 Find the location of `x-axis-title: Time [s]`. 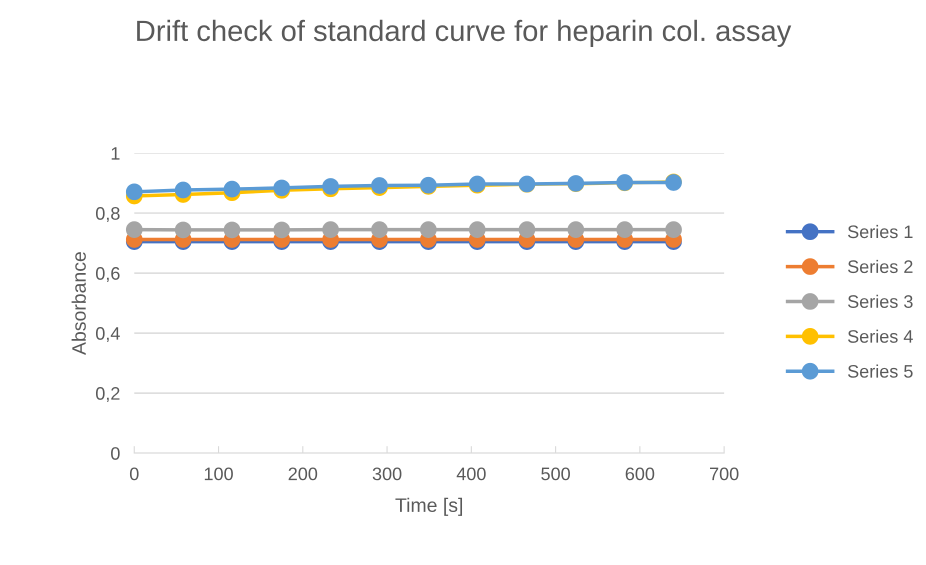

x-axis-title: Time [s] is located at coordinates (428, 507).